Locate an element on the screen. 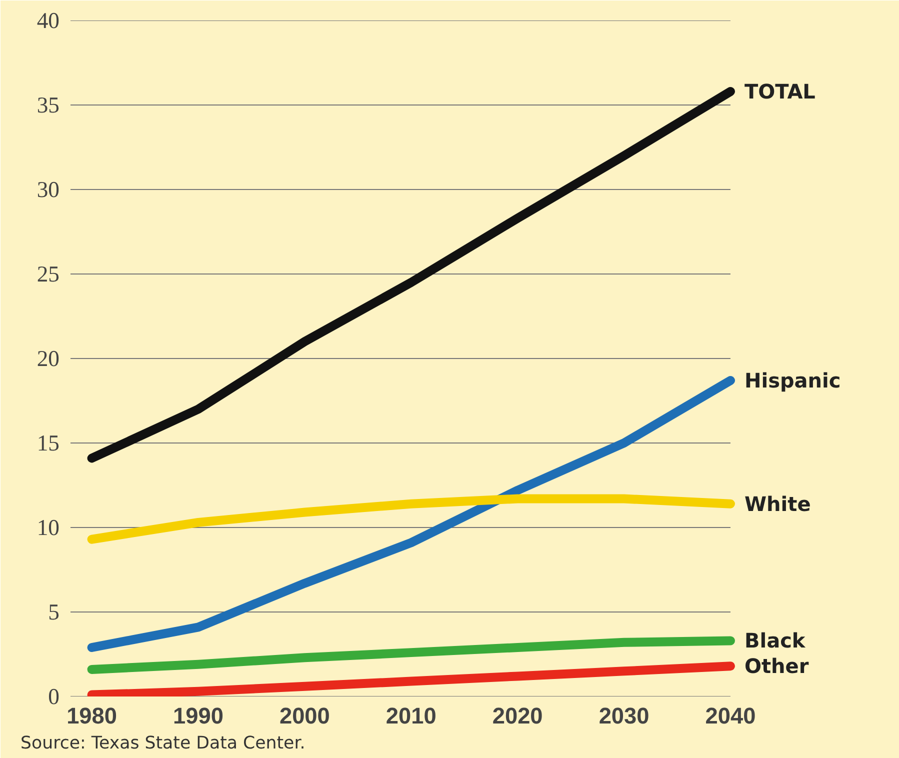 The width and height of the screenshot is (899, 758). y-tick-label: 30 is located at coordinates (48, 189).